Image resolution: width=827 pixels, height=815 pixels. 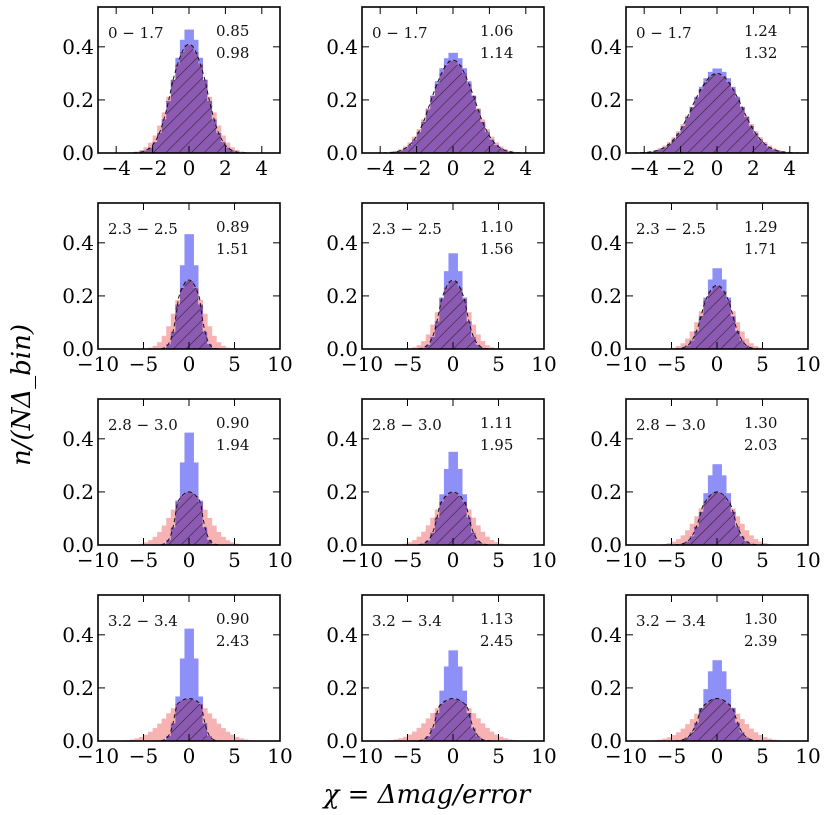 What do you see at coordinates (152, 168) in the screenshot?
I see `x-tick-label: −2` at bounding box center [152, 168].